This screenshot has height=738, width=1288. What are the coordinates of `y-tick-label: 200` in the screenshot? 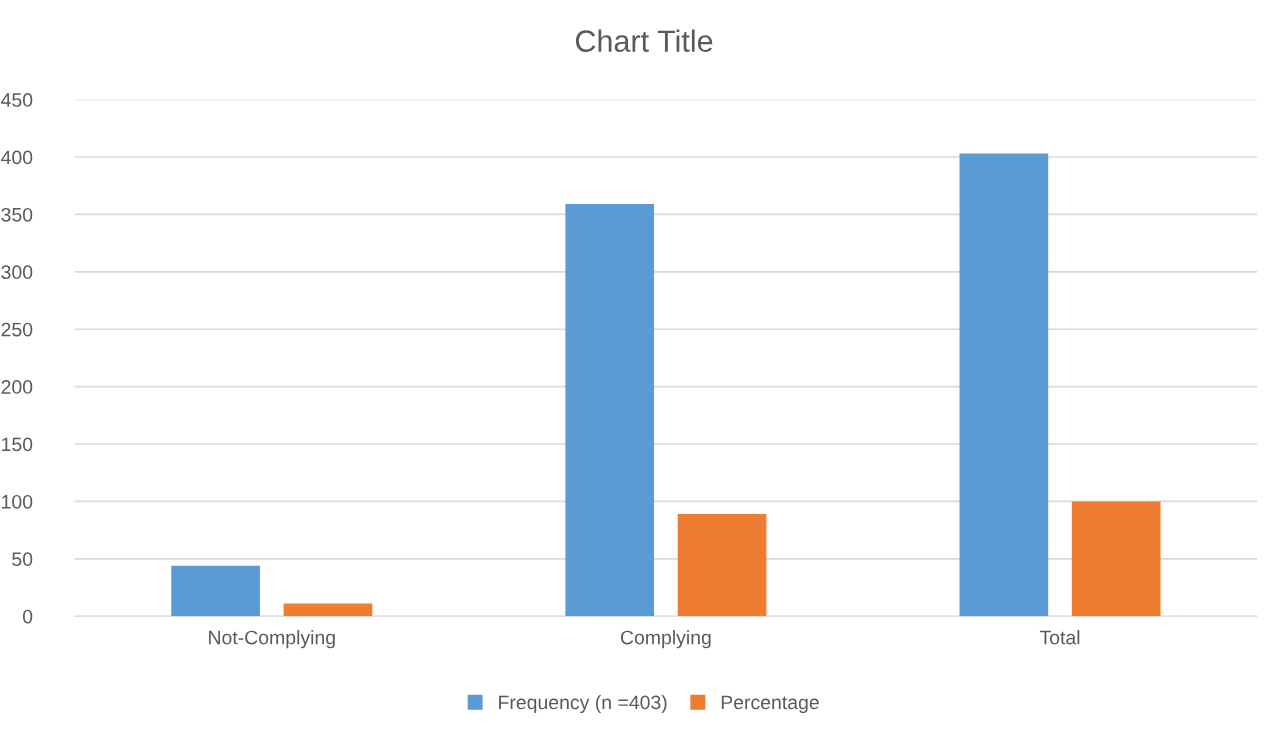 It's located at (17, 387).